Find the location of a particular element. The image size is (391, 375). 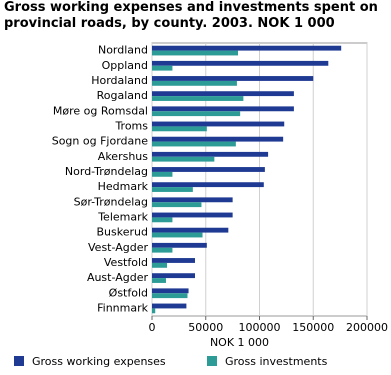

y-tick-label: Telemark is located at coordinates (122, 216).